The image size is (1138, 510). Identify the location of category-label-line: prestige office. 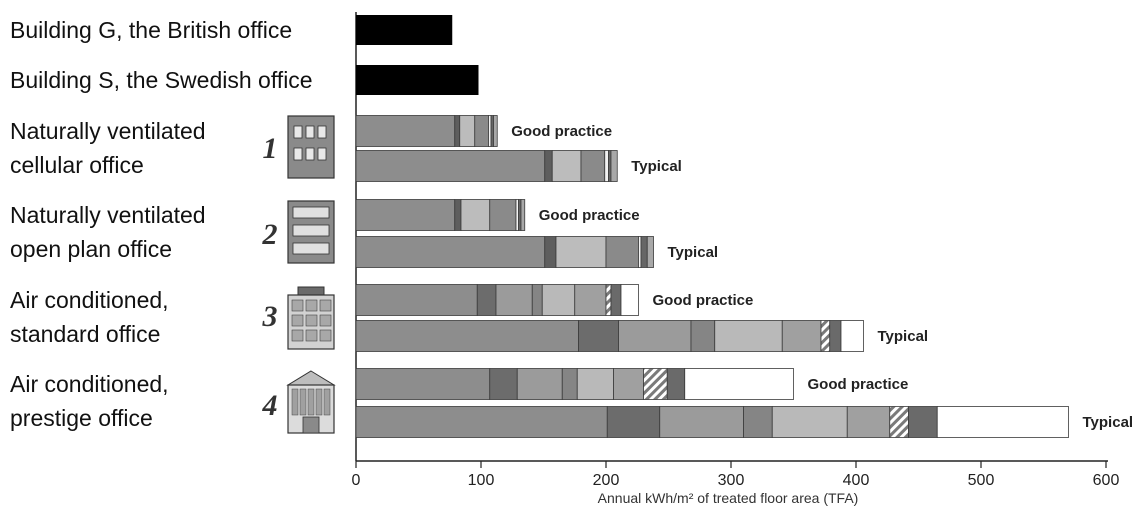
(81, 418).